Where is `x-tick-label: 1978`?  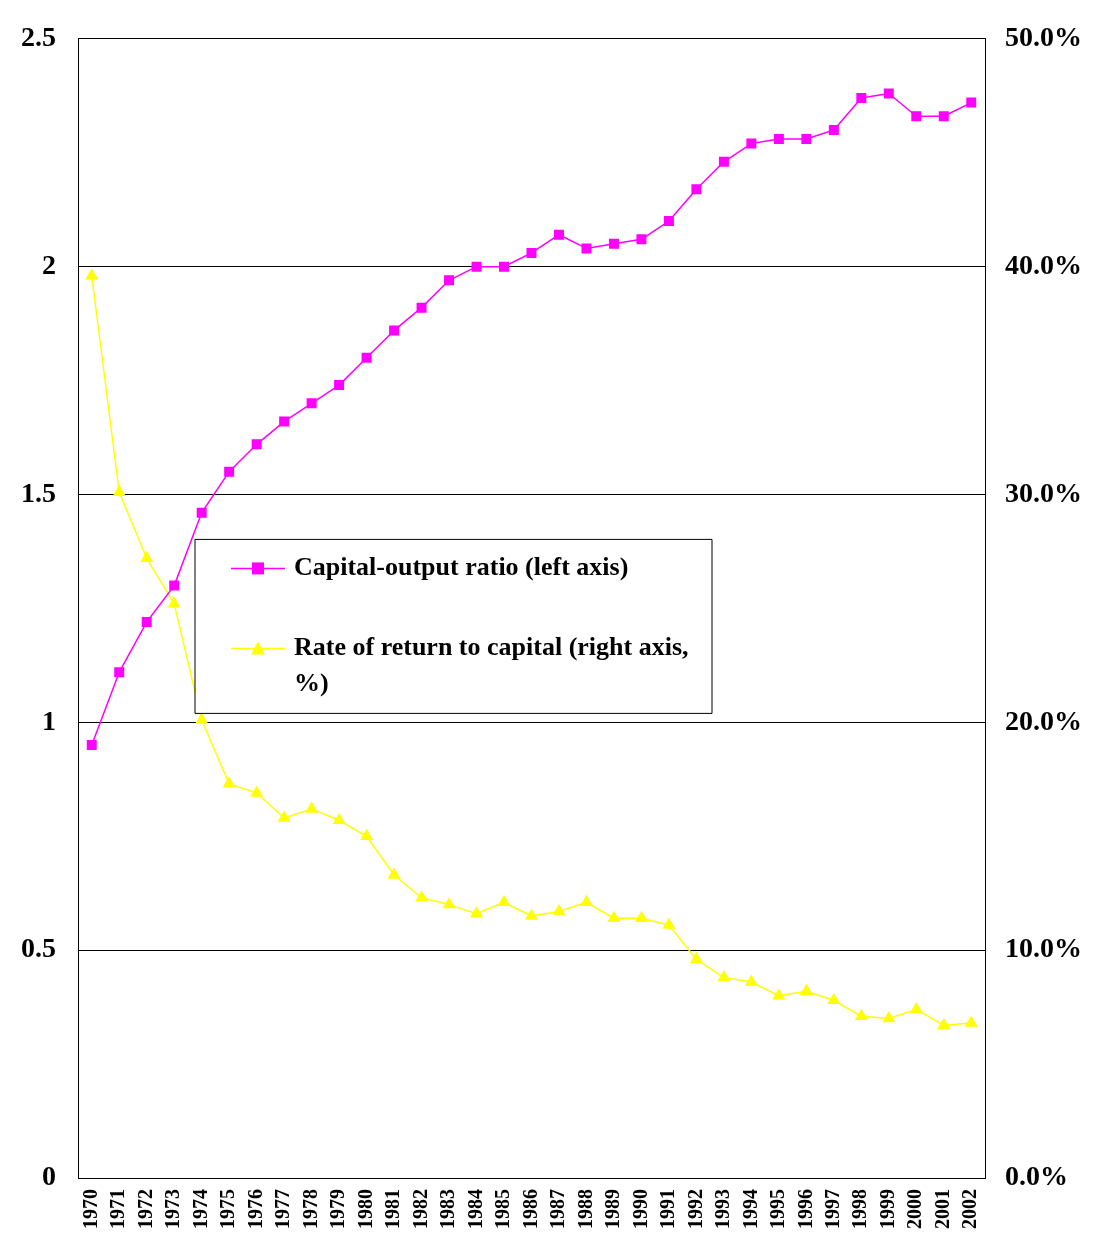 x-tick-label: 1978 is located at coordinates (309, 1209).